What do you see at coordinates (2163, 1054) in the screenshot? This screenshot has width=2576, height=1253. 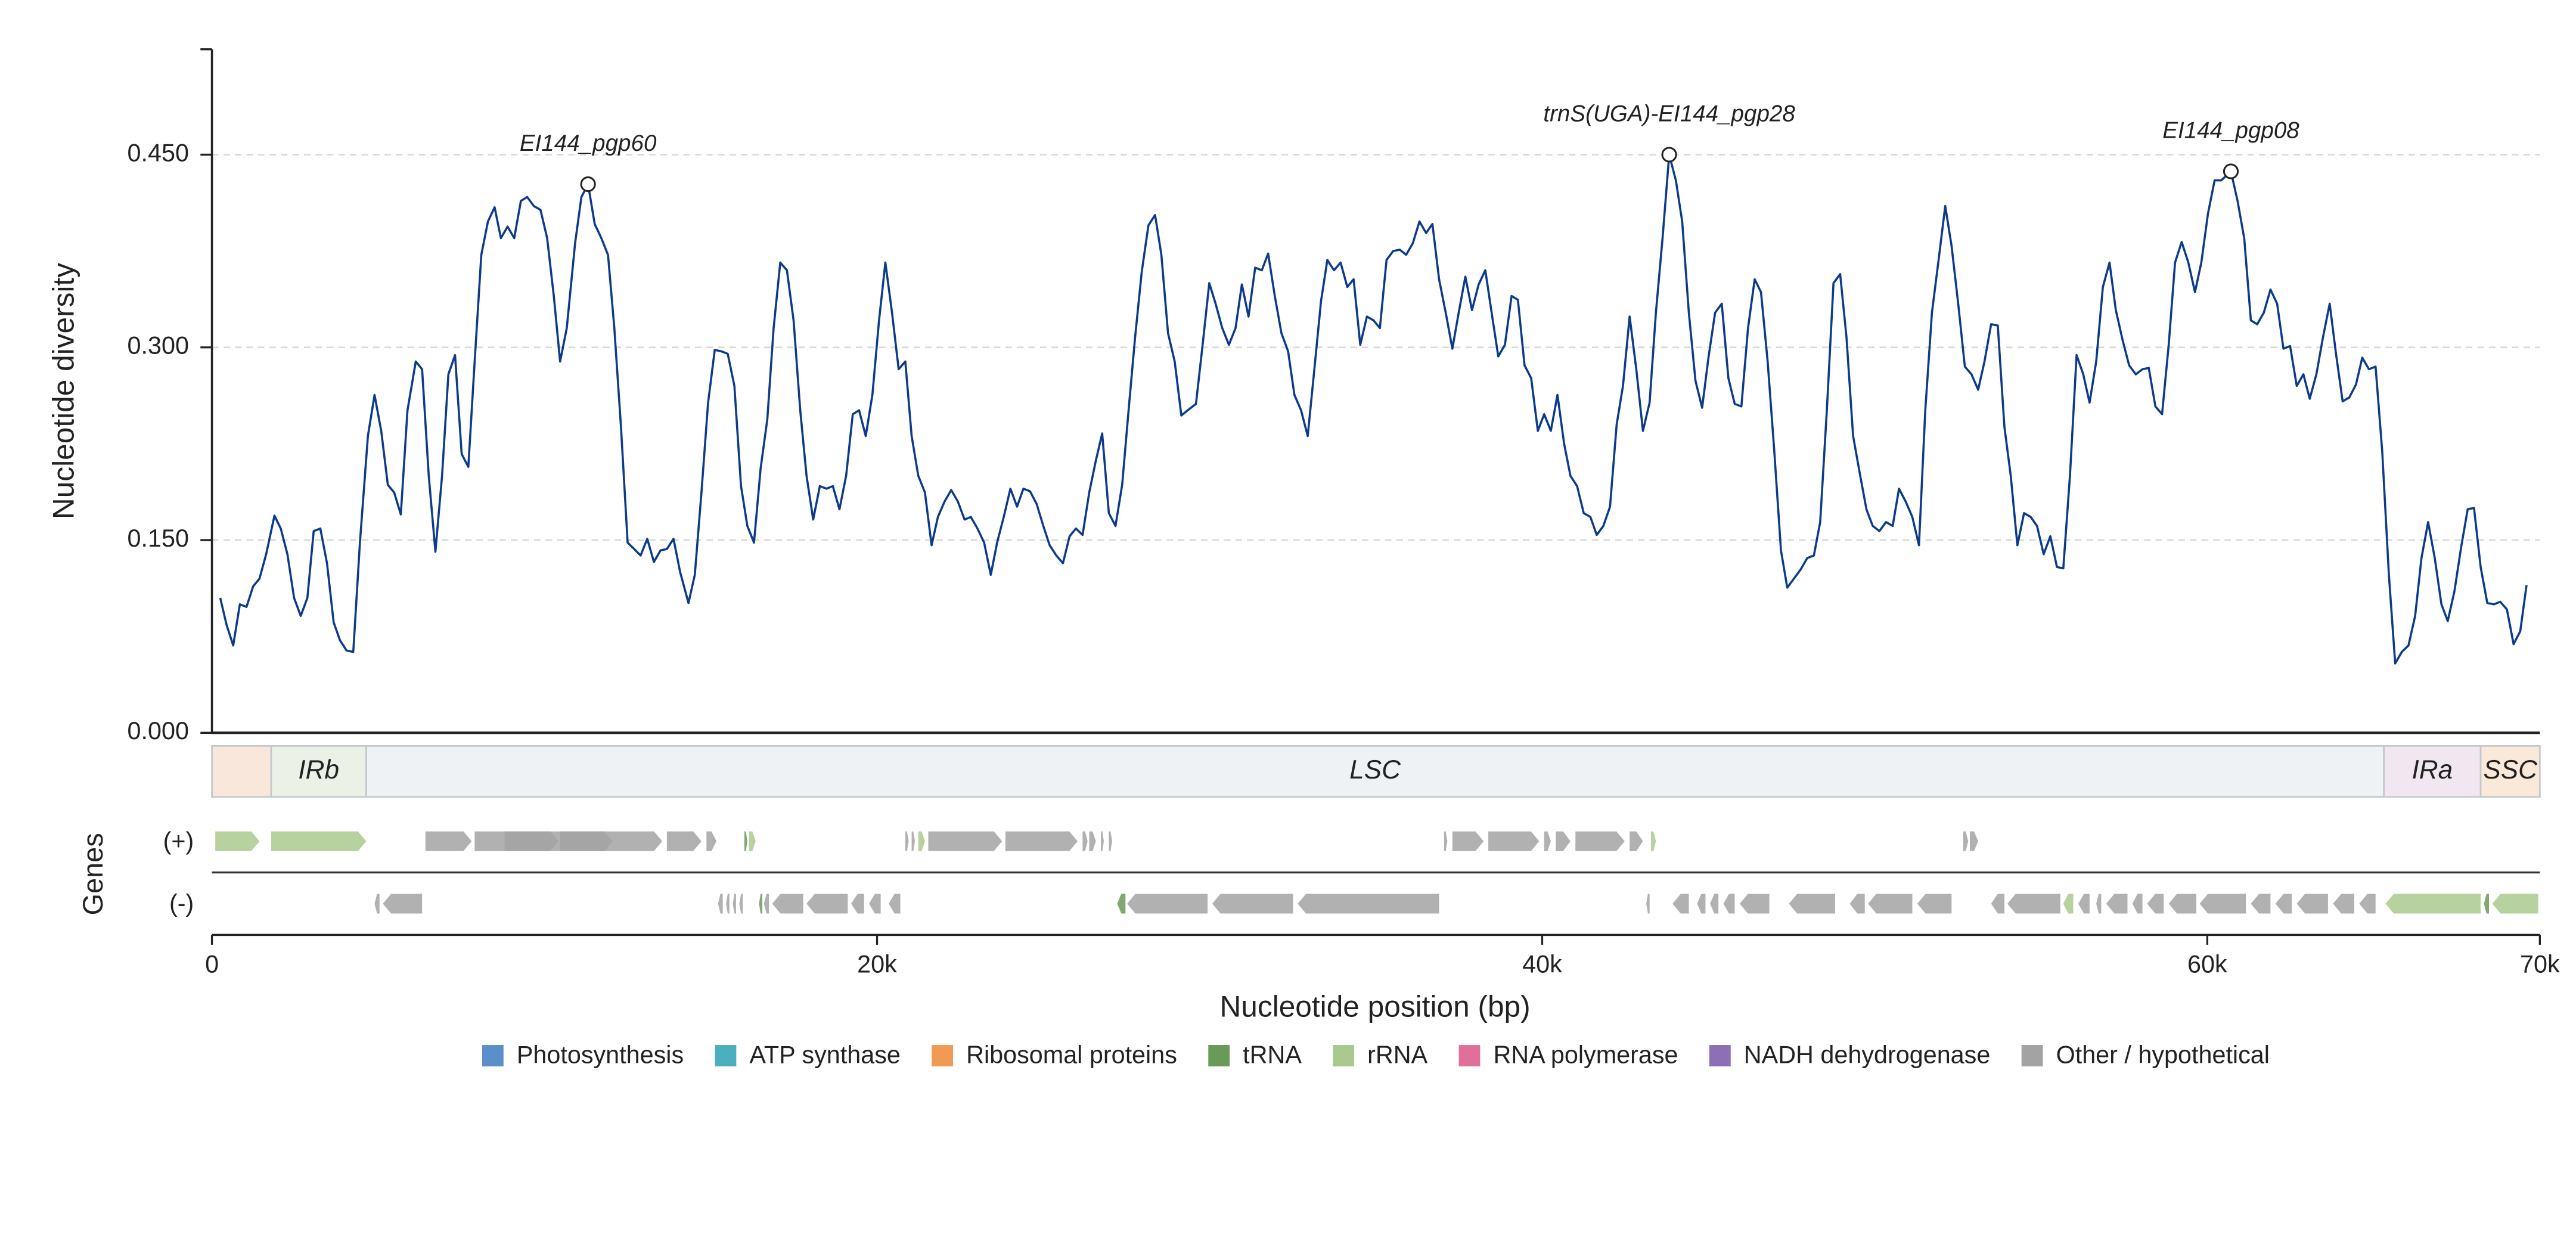 I see `legend-label: Other / hypothetical` at bounding box center [2163, 1054].